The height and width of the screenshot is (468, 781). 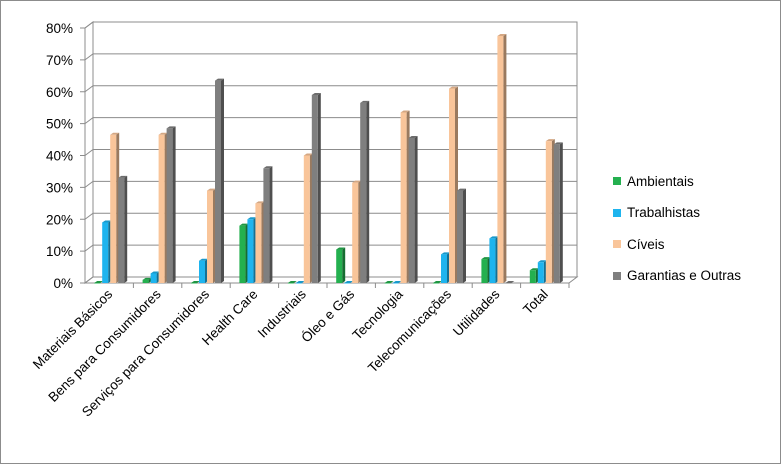 I want to click on x-tick-label: Utilidades, so click(x=476, y=312).